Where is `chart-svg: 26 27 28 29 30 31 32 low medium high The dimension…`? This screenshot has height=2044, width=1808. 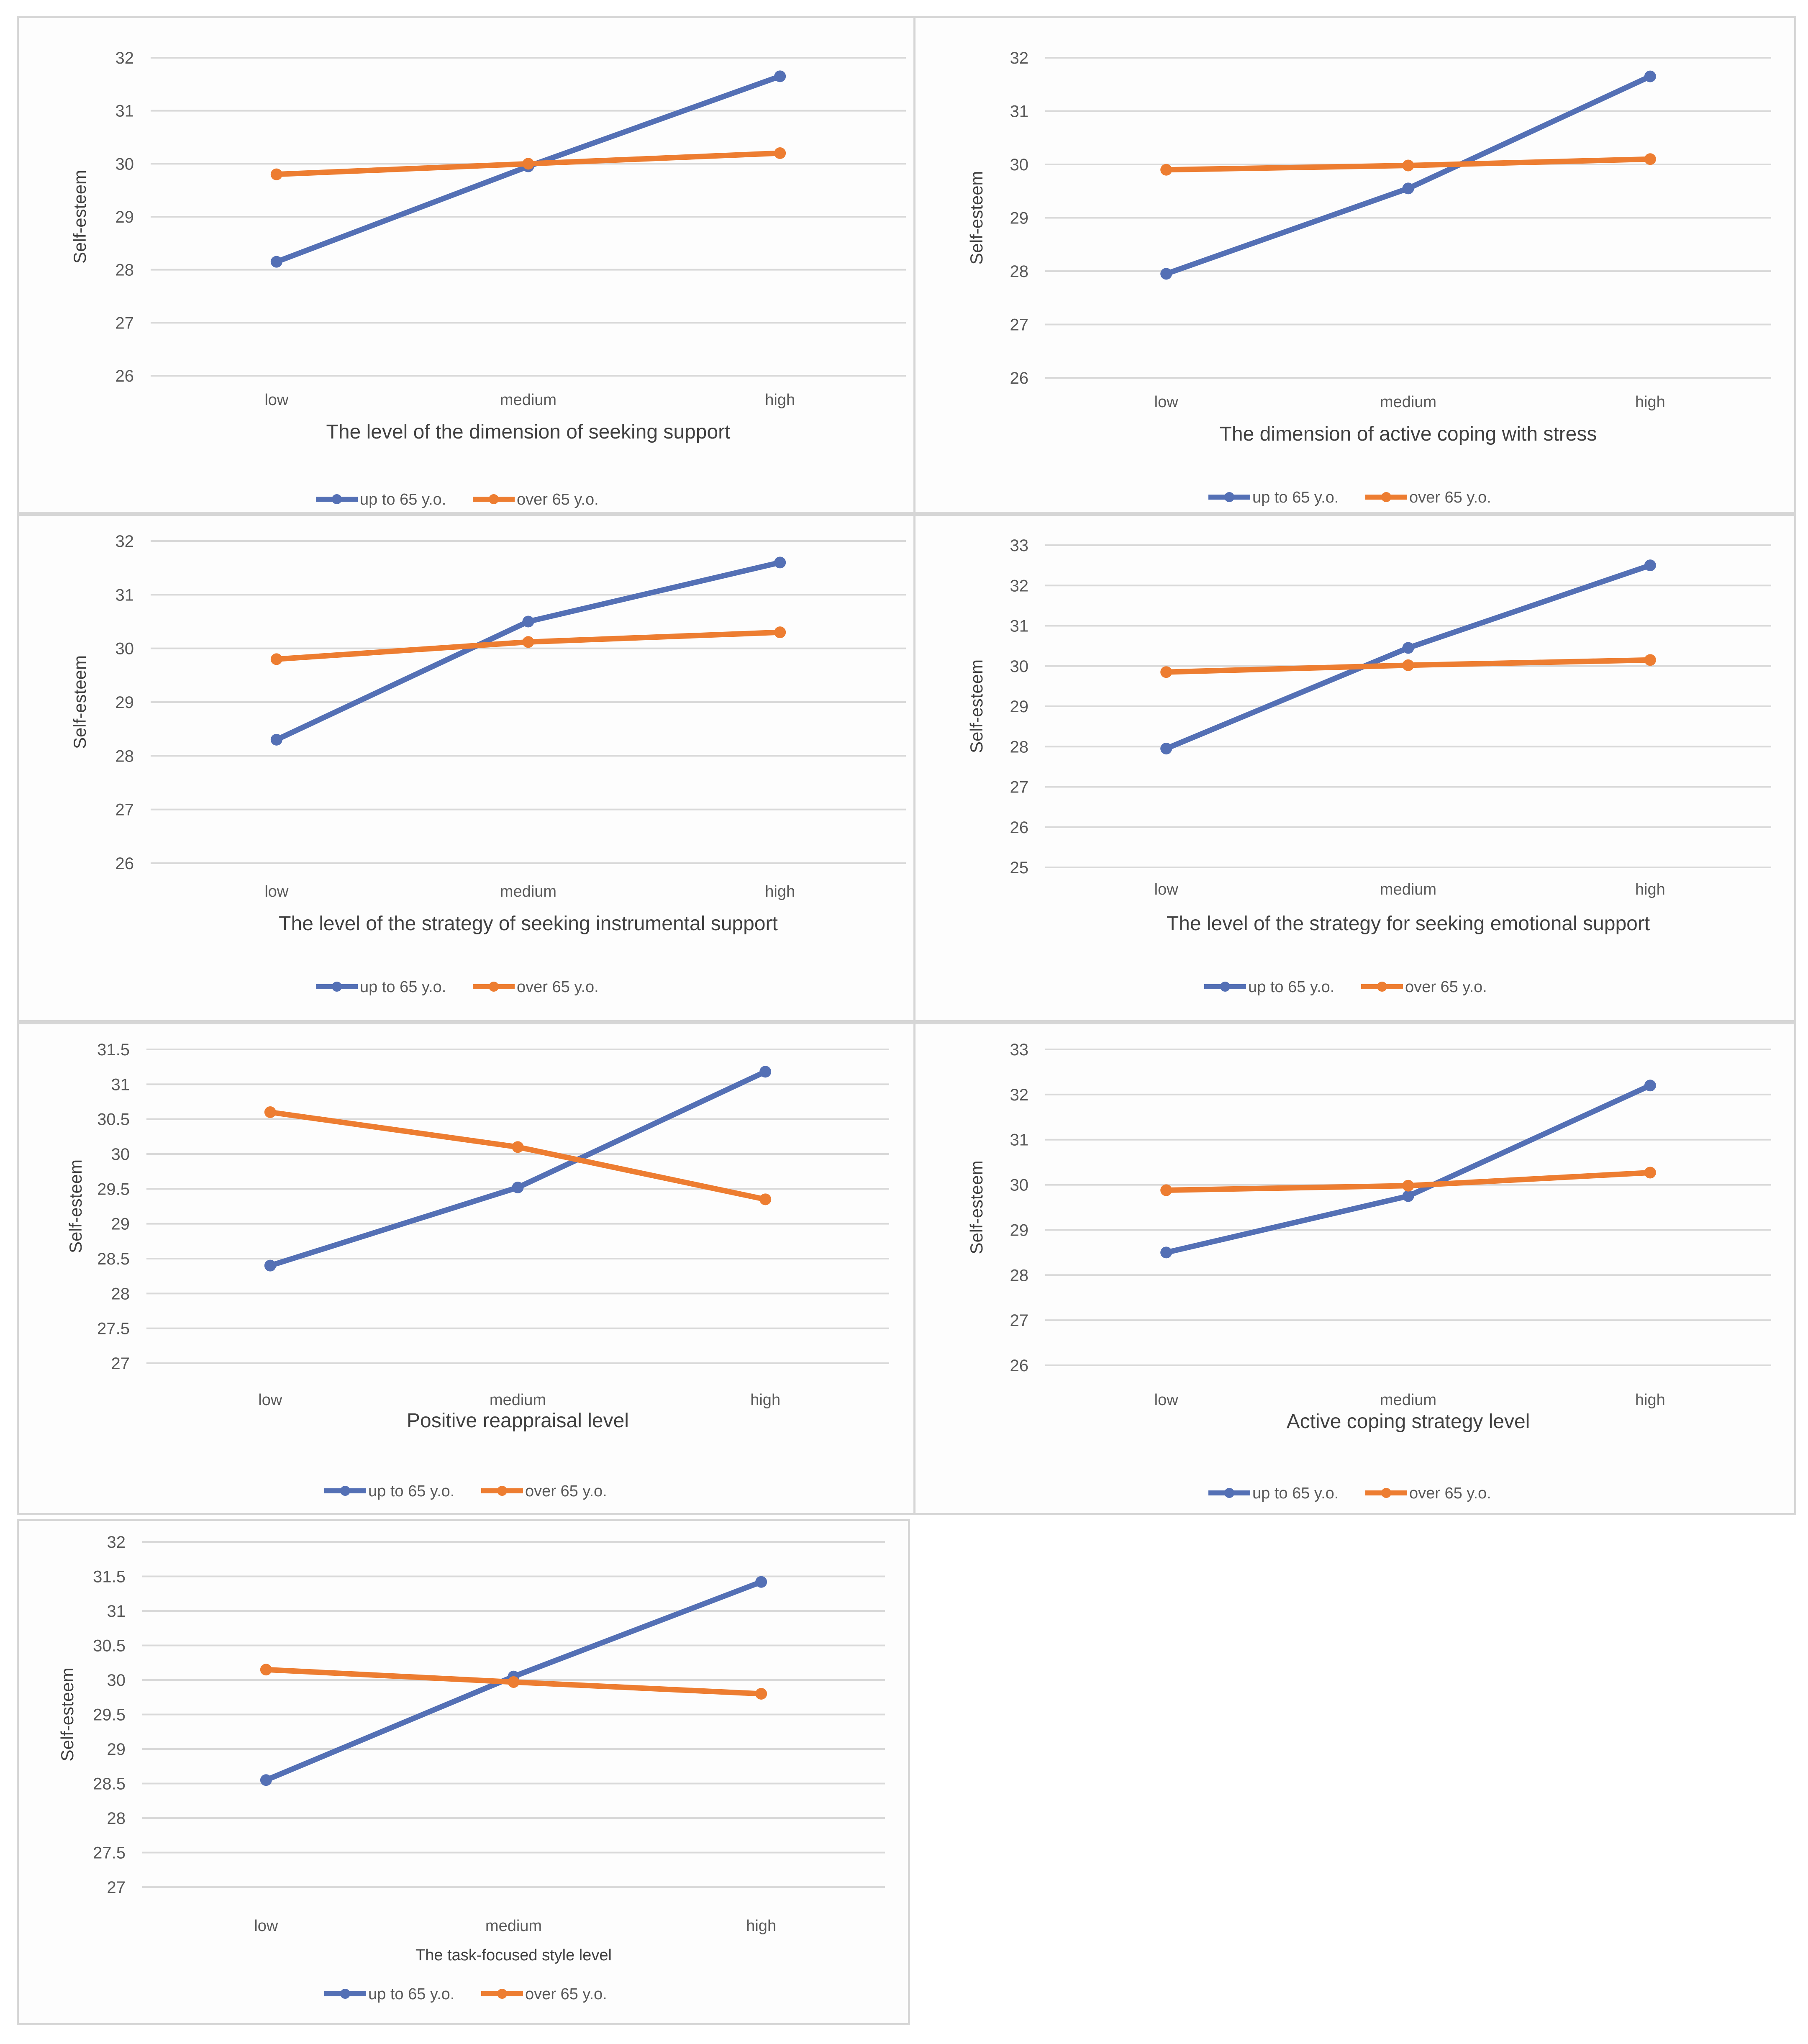
chart-svg: 26 27 28 29 30 31 32 low medium high The dimension… is located at coordinates (1369, 277).